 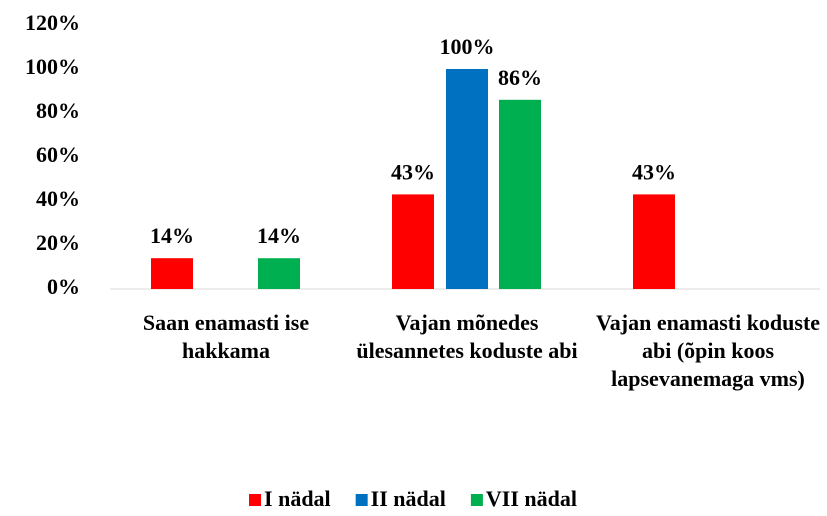 What do you see at coordinates (63, 286) in the screenshot?
I see `y-tick-label: 0%` at bounding box center [63, 286].